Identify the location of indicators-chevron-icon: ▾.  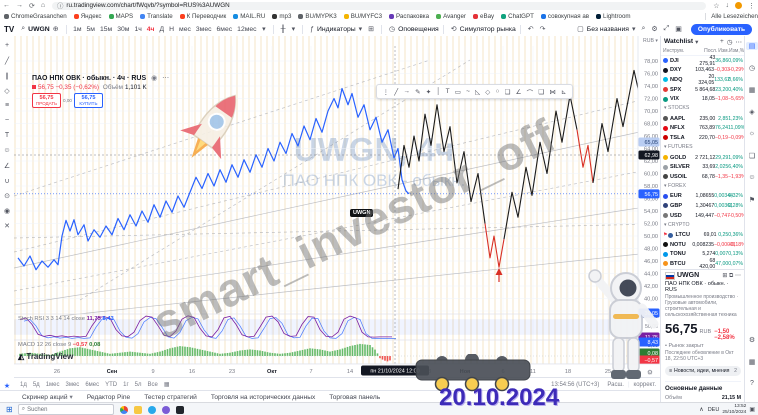
(360, 29).